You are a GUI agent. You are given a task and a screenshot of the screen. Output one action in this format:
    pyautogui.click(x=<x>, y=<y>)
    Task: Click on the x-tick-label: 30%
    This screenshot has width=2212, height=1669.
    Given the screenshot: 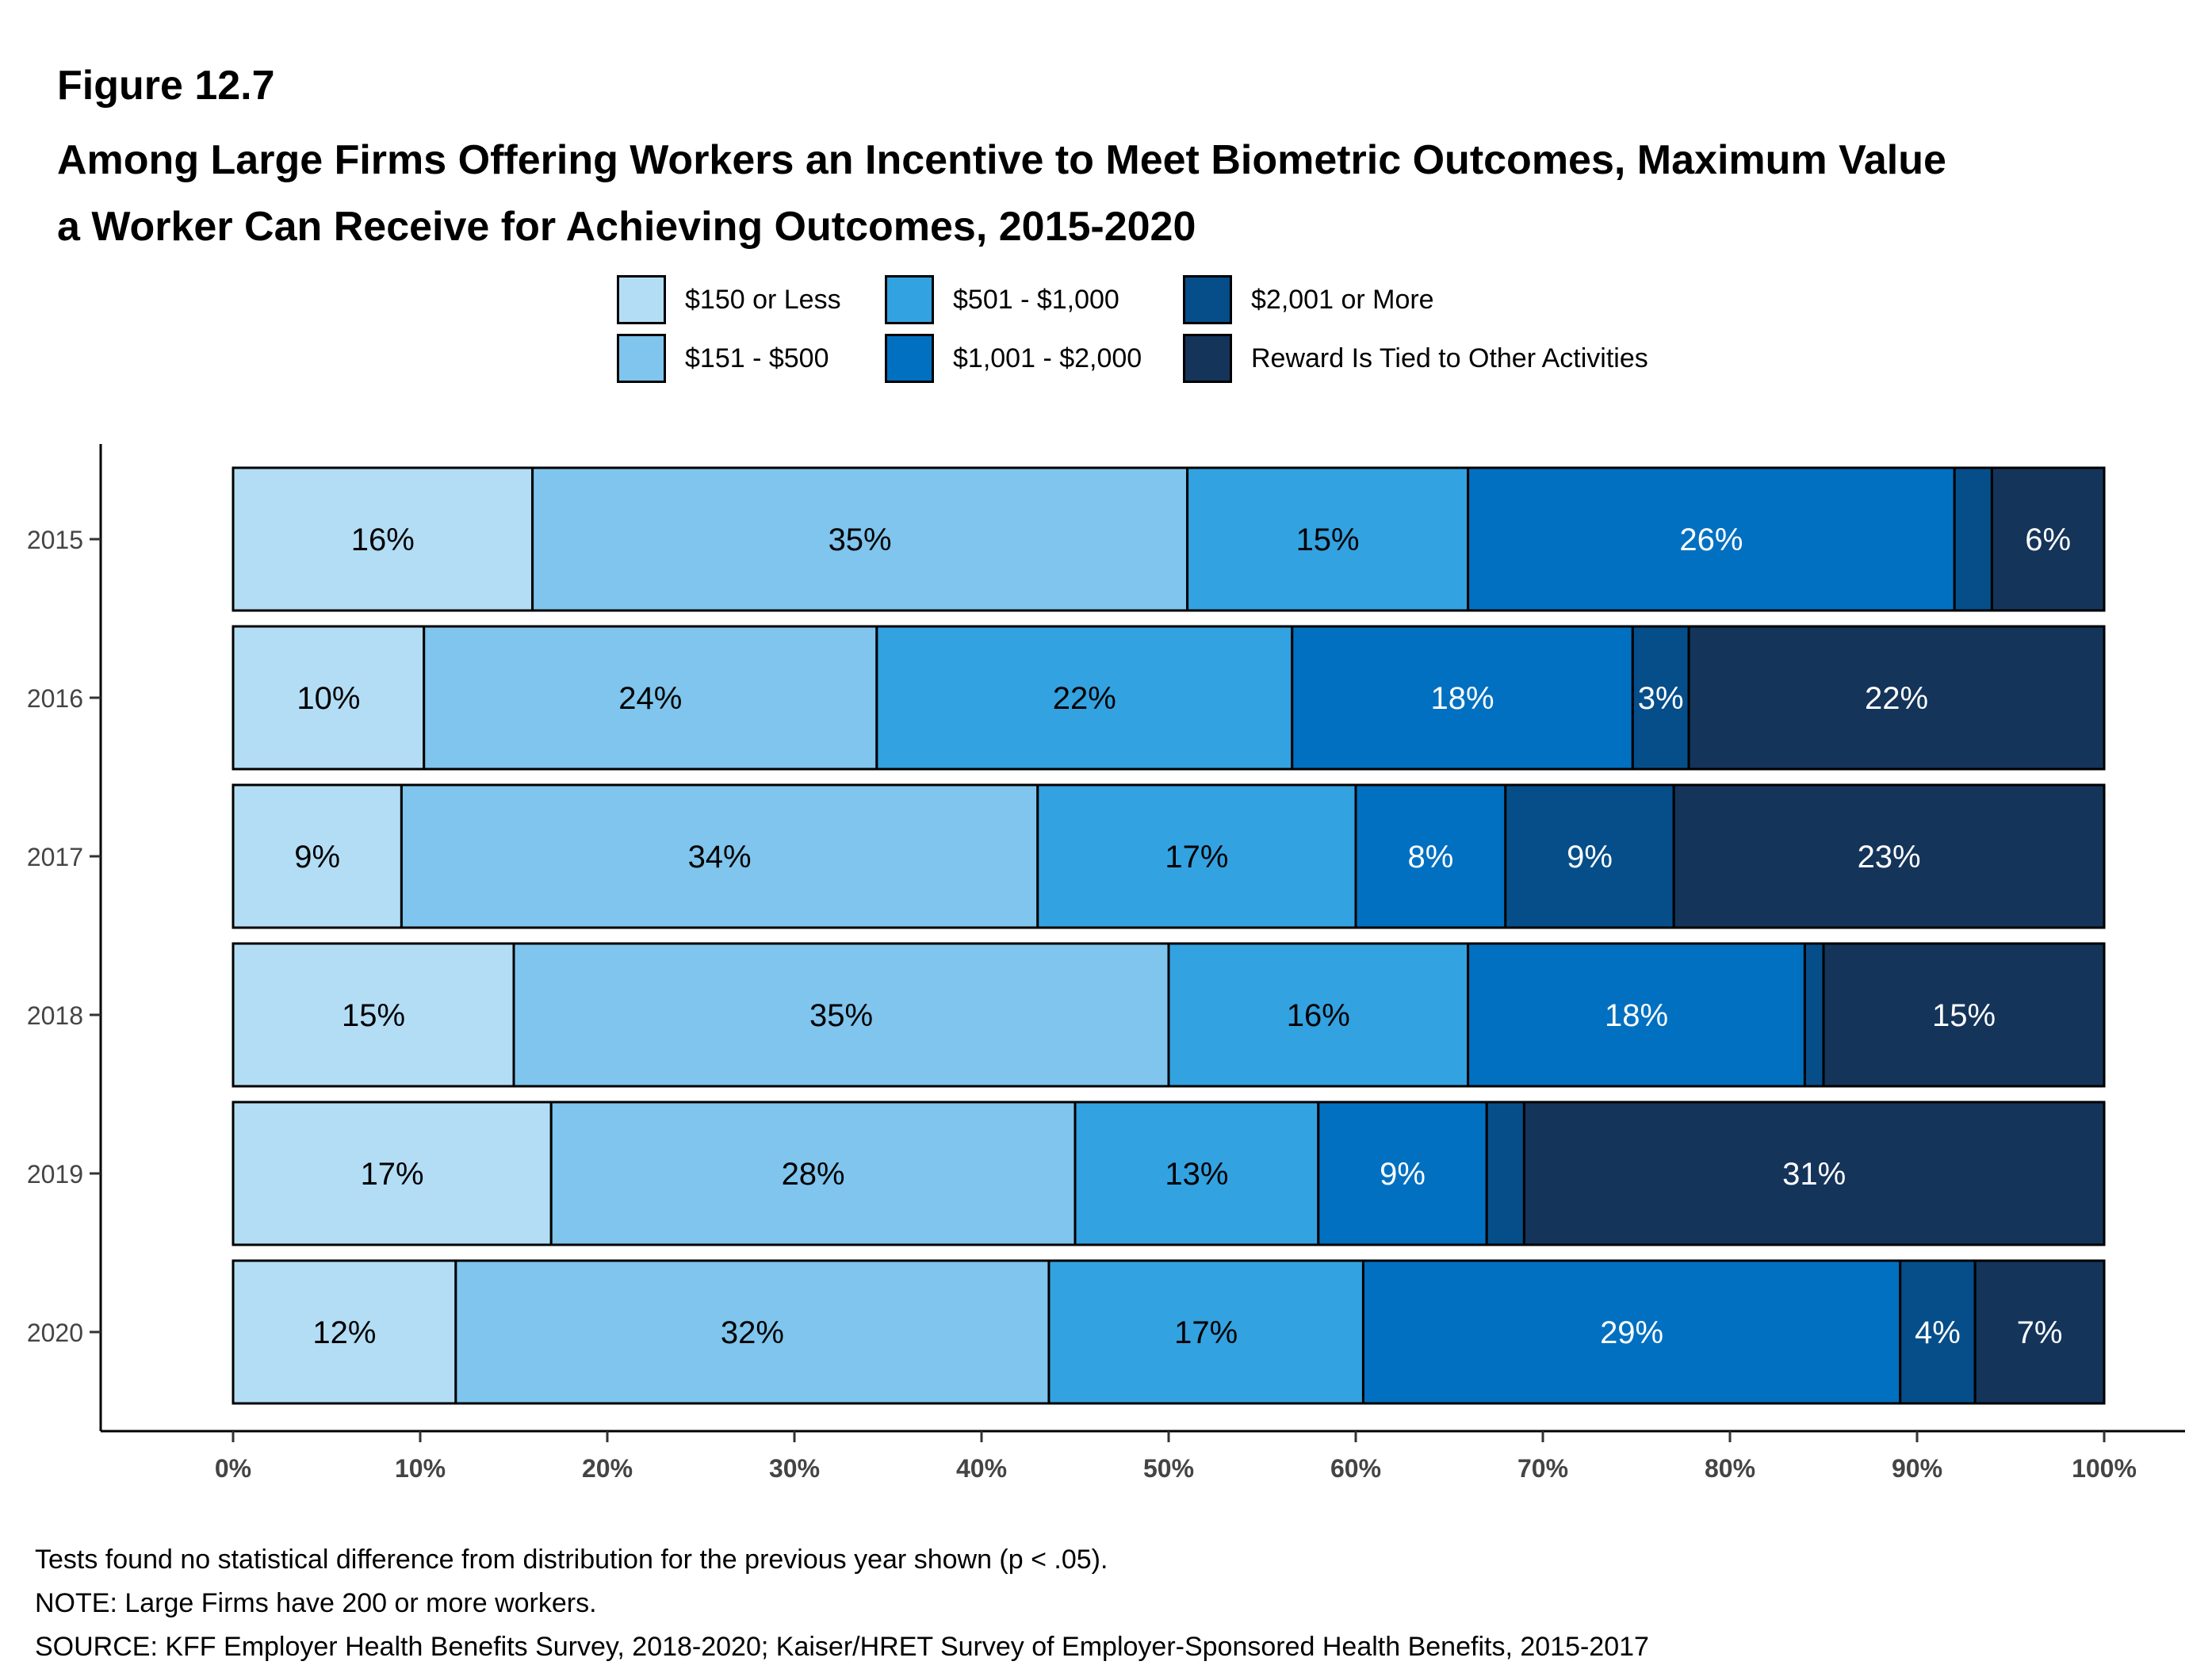 What is the action you would take?
    pyautogui.click(x=794, y=1468)
    